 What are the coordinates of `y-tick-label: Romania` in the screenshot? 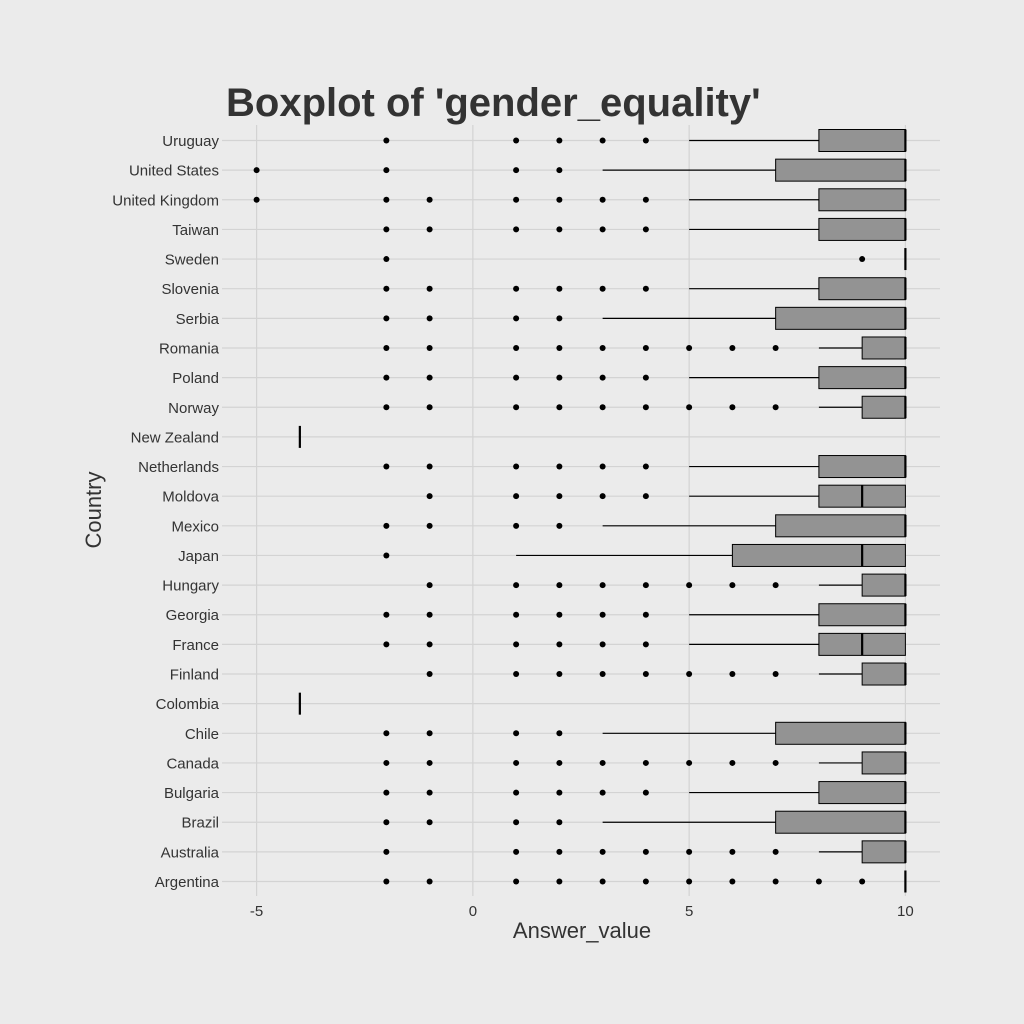 It's located at (189, 348).